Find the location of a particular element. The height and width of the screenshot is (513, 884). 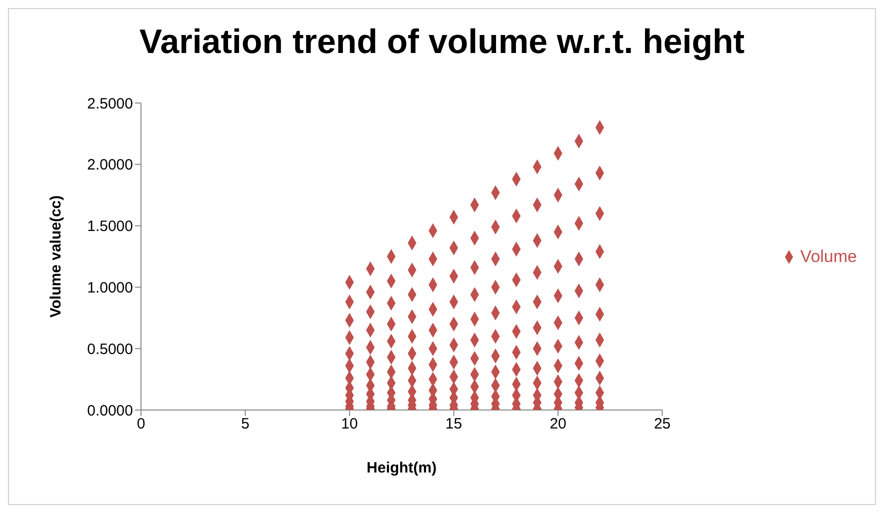

y-tick-label: 0.0000 is located at coordinates (110, 411).